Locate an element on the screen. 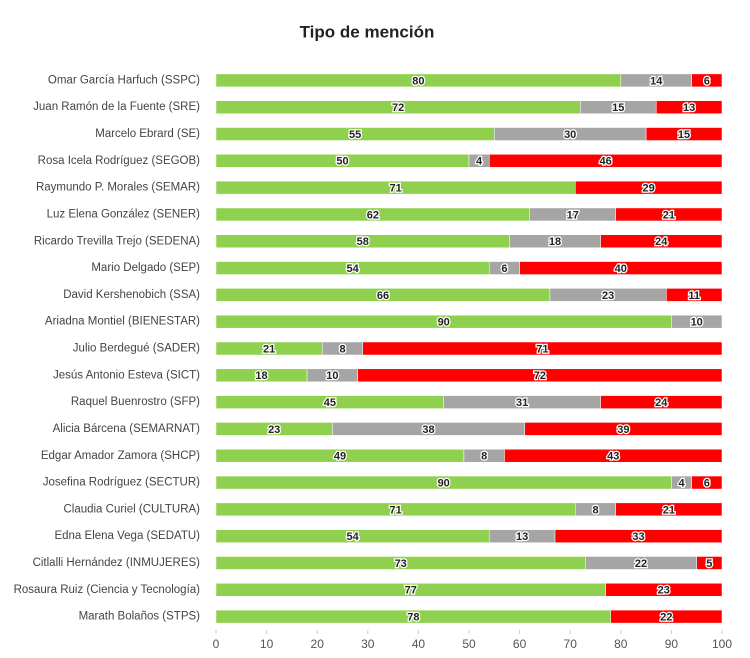  category-label: David Kershenobich (SSA) is located at coordinates (131, 295).